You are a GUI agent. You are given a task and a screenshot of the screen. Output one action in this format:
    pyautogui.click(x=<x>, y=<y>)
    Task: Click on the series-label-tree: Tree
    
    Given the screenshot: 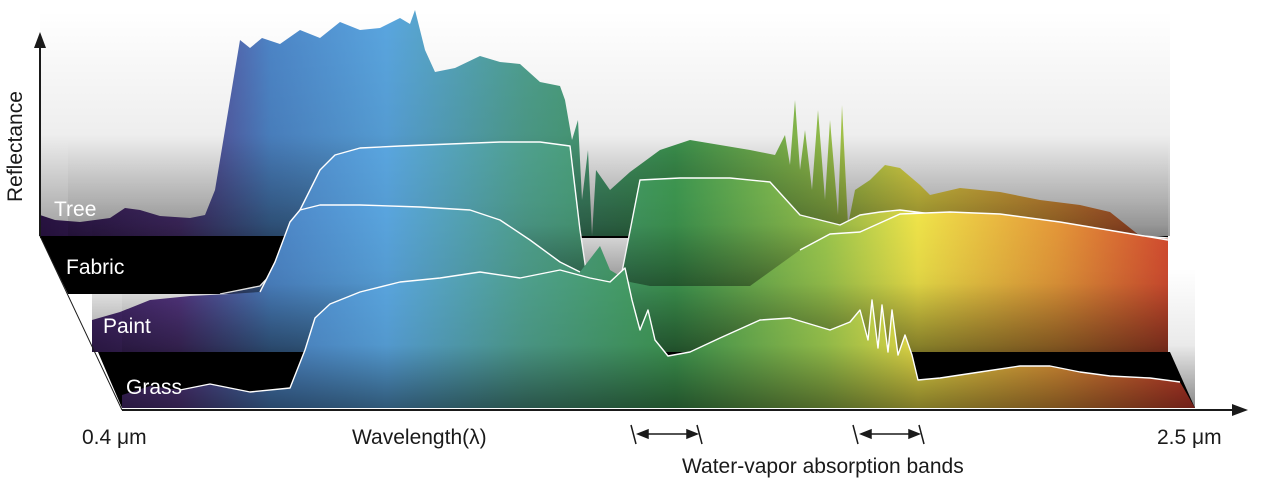 What is the action you would take?
    pyautogui.click(x=75, y=209)
    